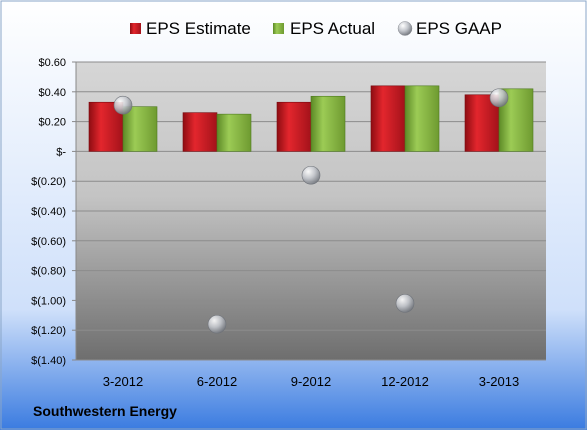 The height and width of the screenshot is (430, 587). What do you see at coordinates (52, 93) in the screenshot?
I see `y-tick-label: $0.40` at bounding box center [52, 93].